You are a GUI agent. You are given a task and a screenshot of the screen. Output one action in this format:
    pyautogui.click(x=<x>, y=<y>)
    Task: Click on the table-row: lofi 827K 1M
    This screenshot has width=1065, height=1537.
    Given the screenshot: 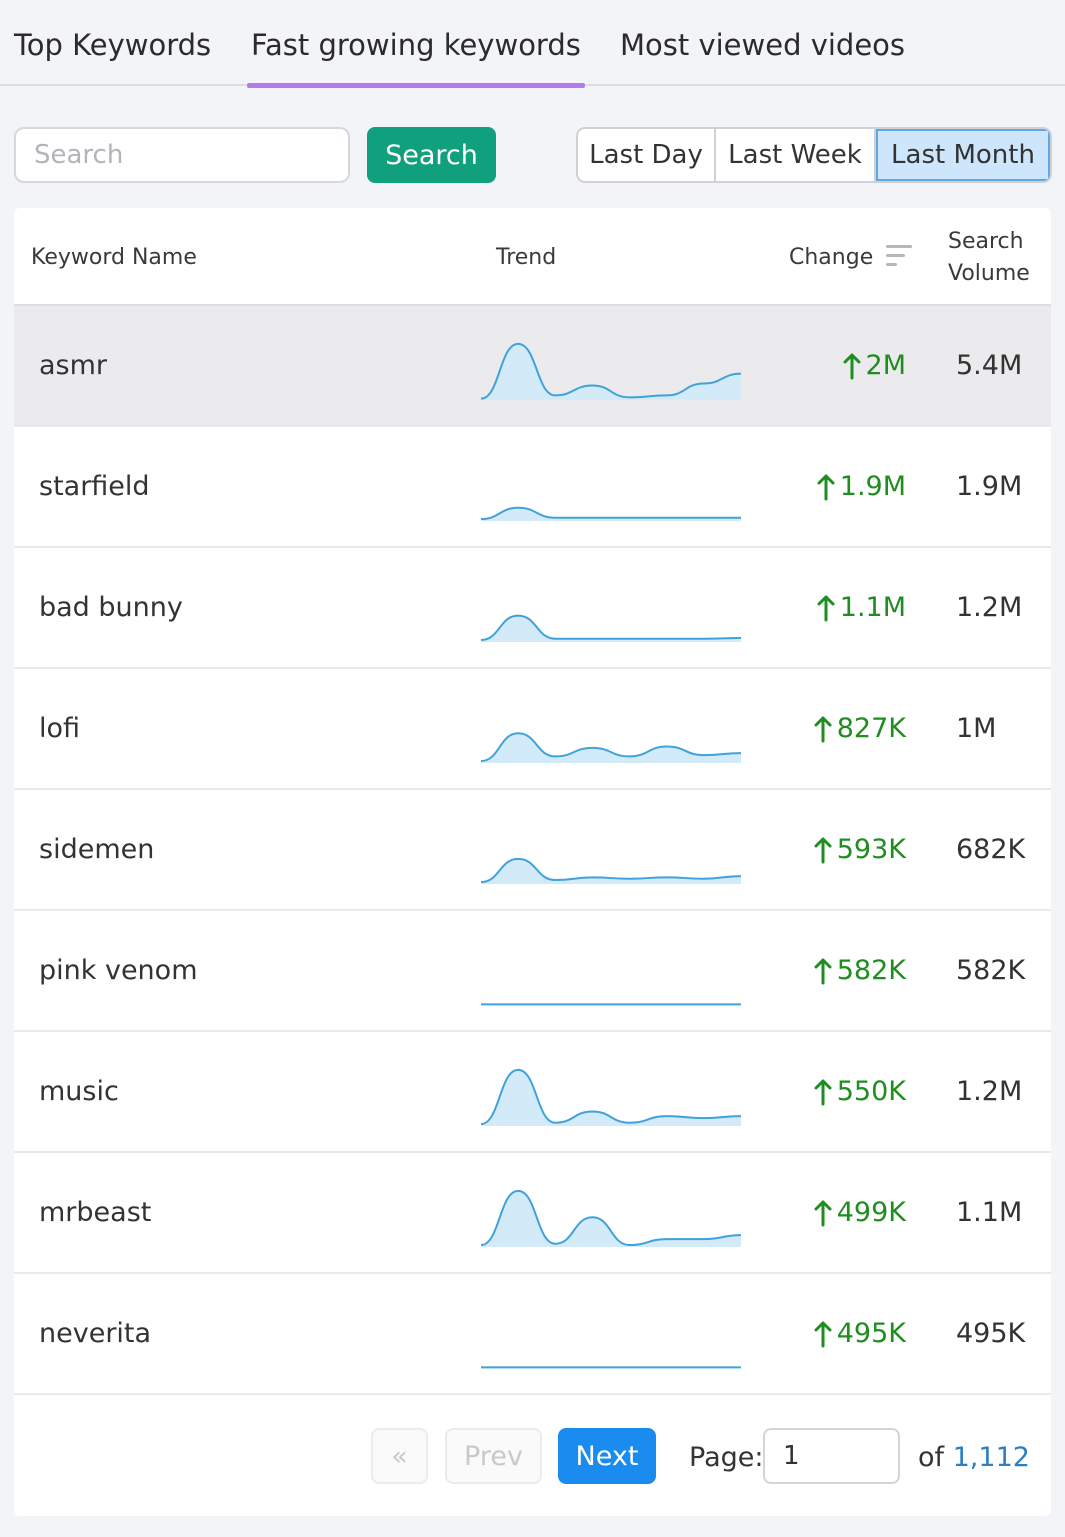 What is the action you would take?
    pyautogui.click(x=532, y=729)
    